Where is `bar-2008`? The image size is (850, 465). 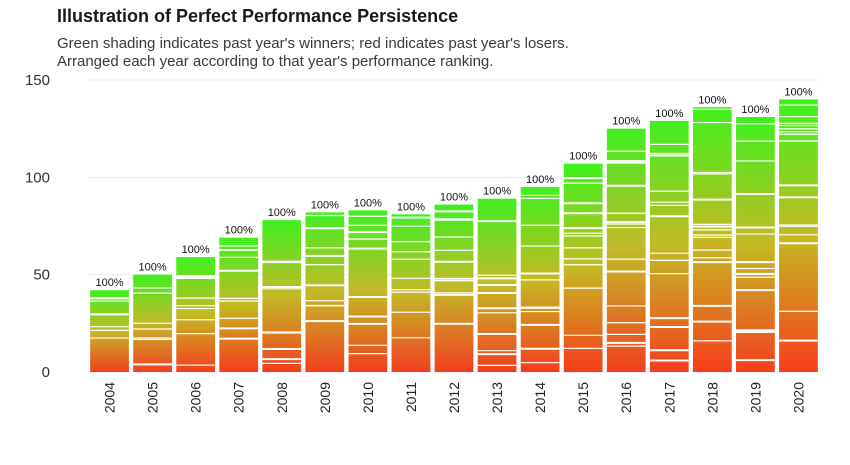 bar-2008 is located at coordinates (282, 296).